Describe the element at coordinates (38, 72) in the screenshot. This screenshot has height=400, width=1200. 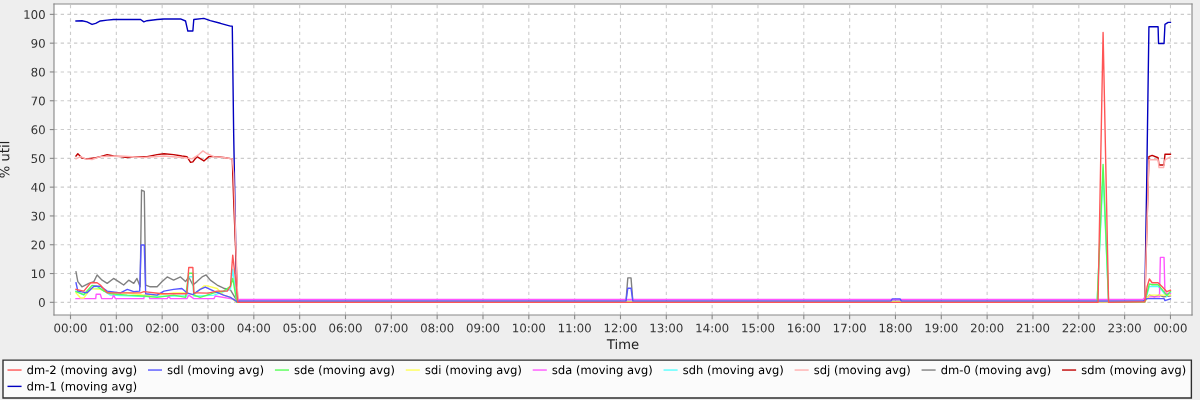
I see `y-tick-label: 80` at that location.